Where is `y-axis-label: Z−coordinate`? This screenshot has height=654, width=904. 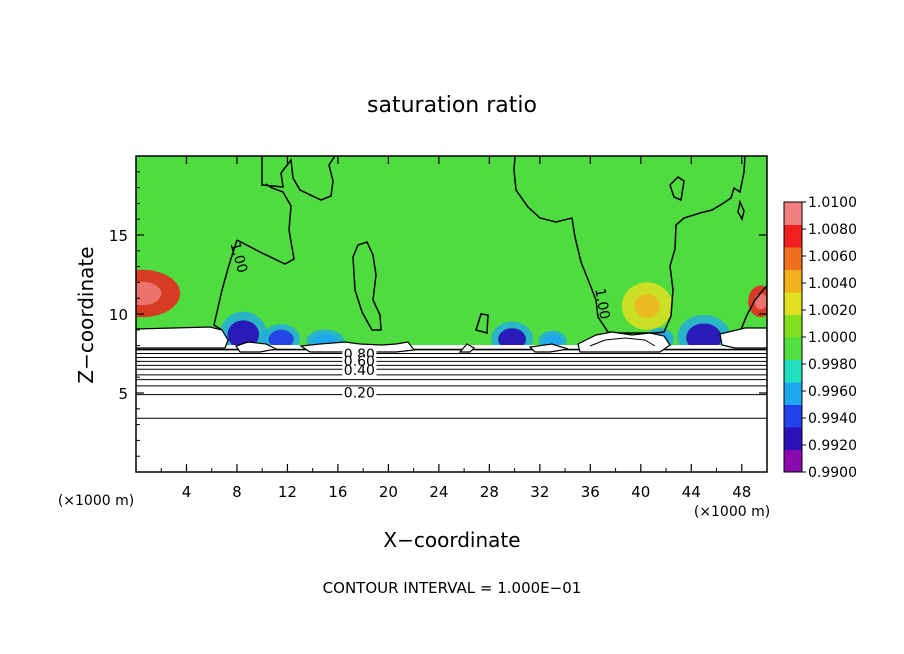
y-axis-label: Z−coordinate is located at coordinates (86, 314).